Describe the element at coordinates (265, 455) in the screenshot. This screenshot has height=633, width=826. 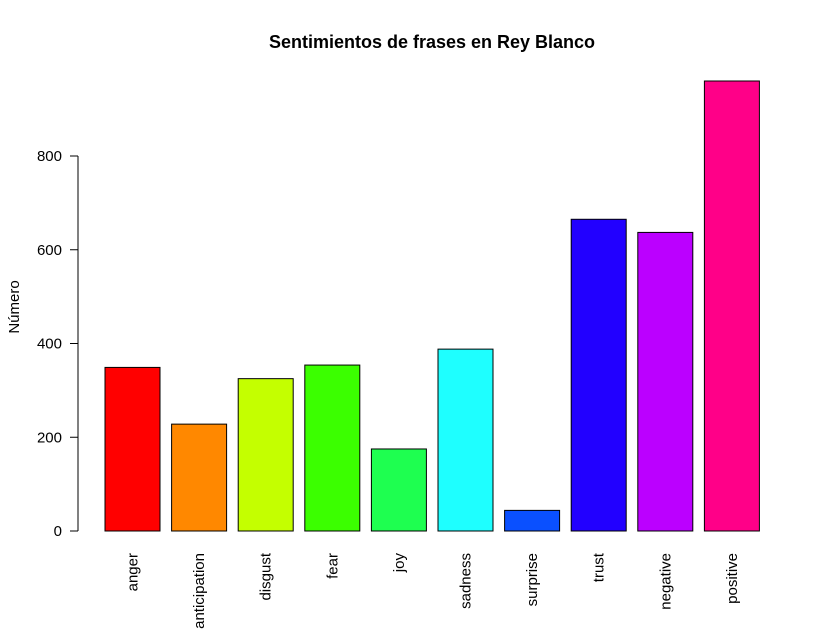
I see `bar-disgust` at that location.